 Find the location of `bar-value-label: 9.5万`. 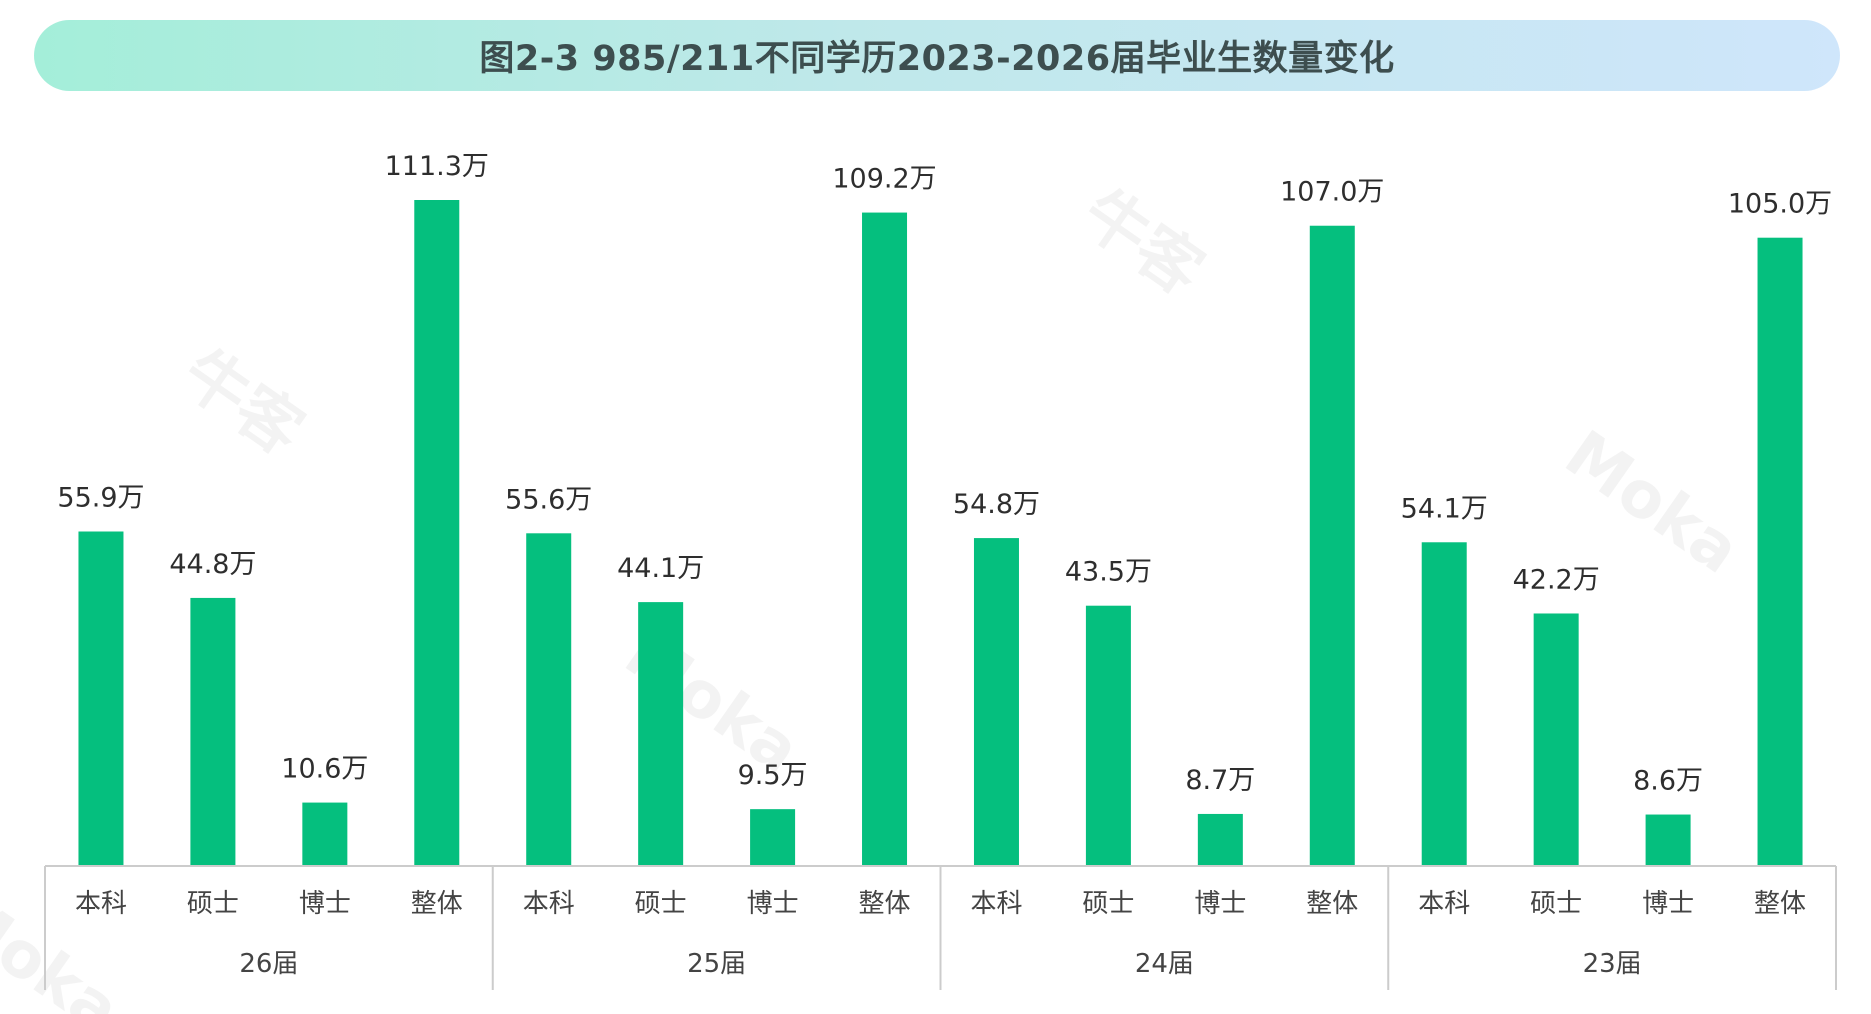

bar-value-label: 9.5万 is located at coordinates (773, 775).